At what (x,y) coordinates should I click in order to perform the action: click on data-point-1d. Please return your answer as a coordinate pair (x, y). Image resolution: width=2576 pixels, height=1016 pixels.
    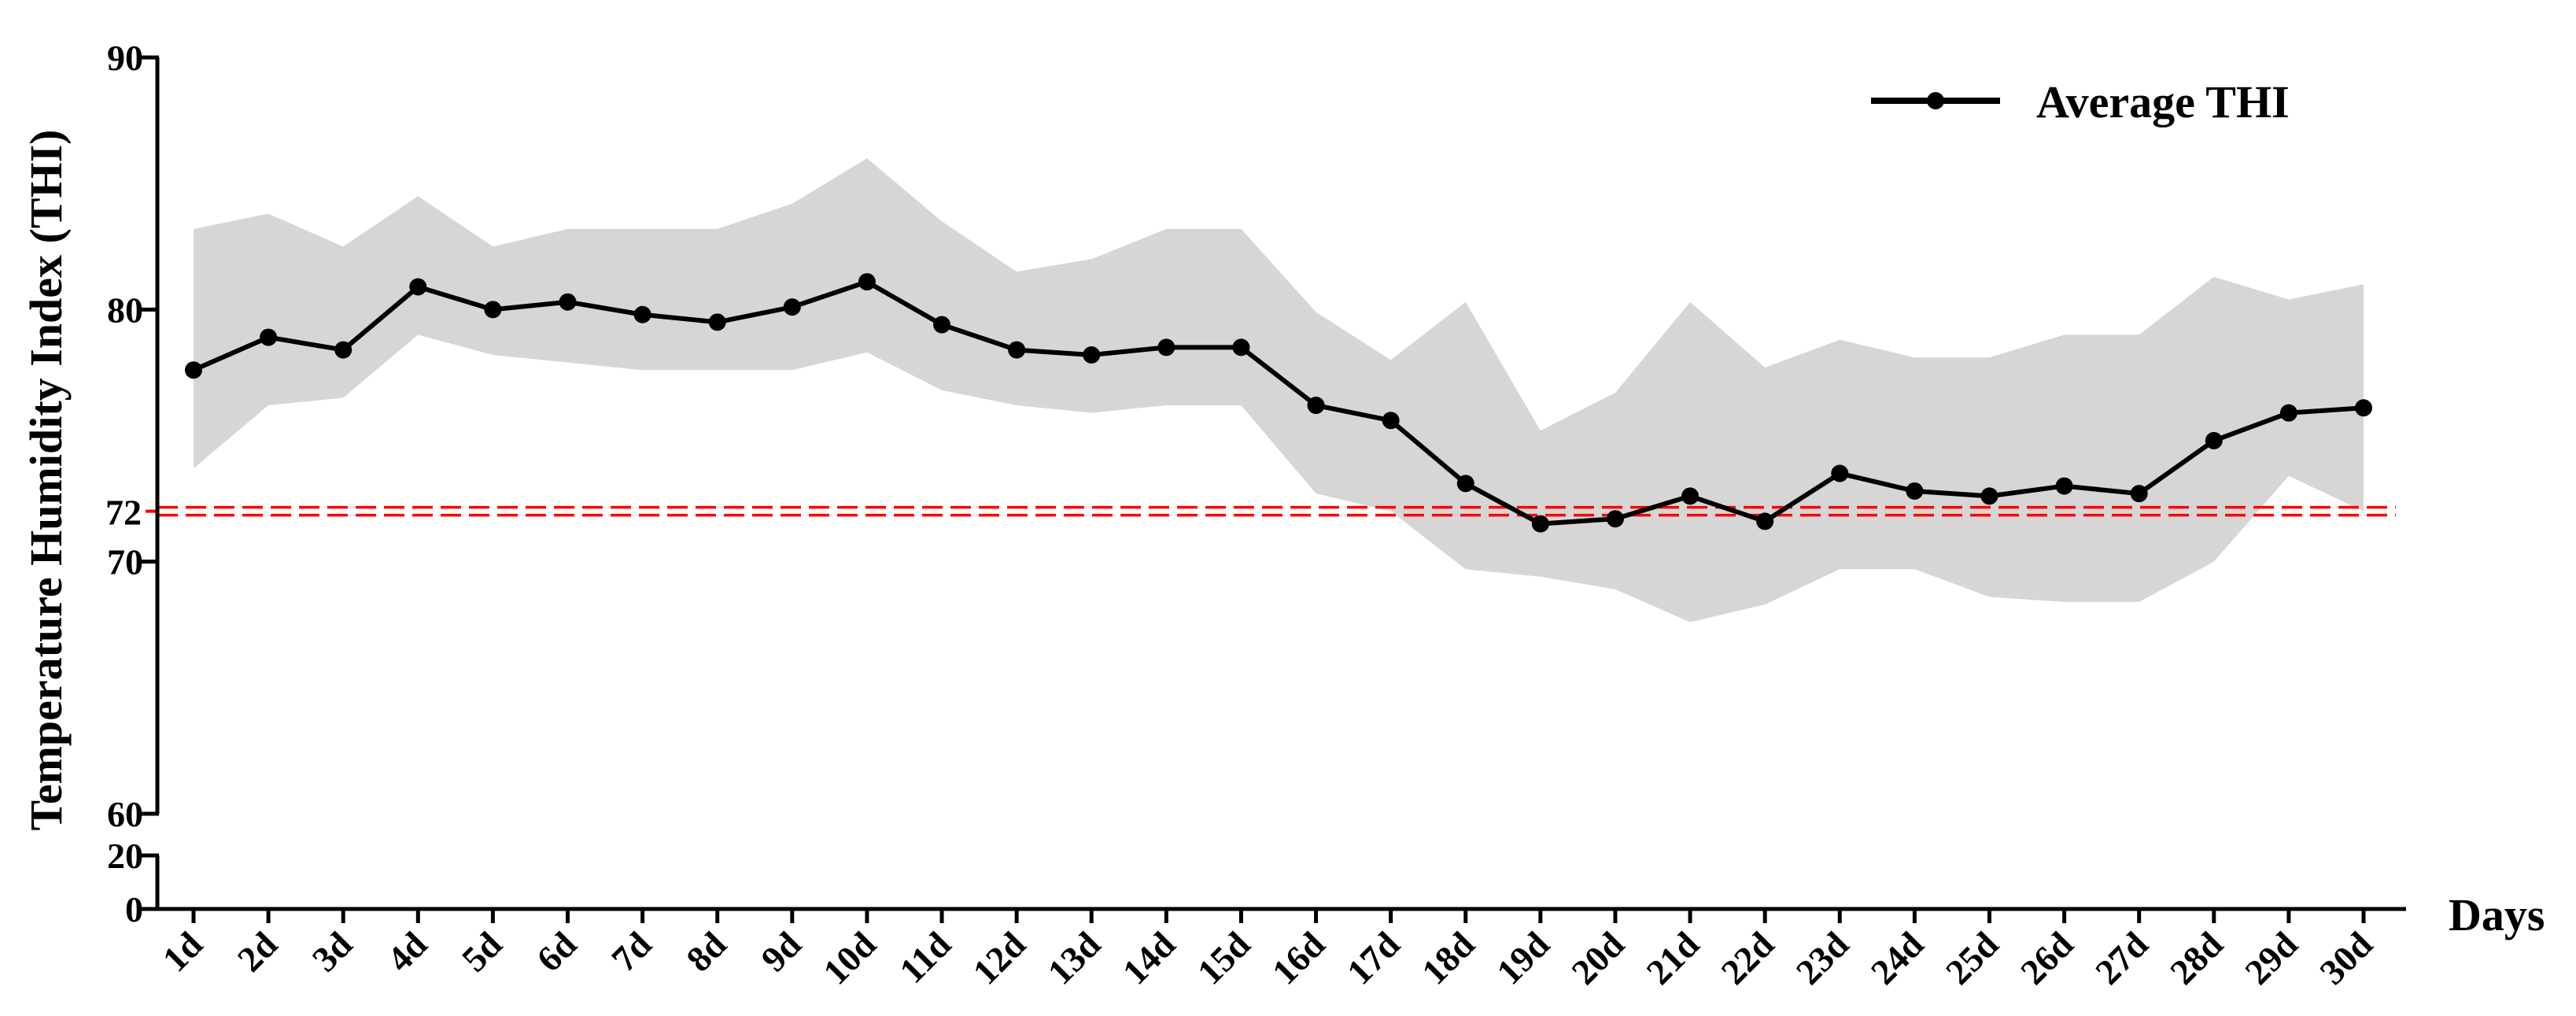
    Looking at the image, I should click on (193, 370).